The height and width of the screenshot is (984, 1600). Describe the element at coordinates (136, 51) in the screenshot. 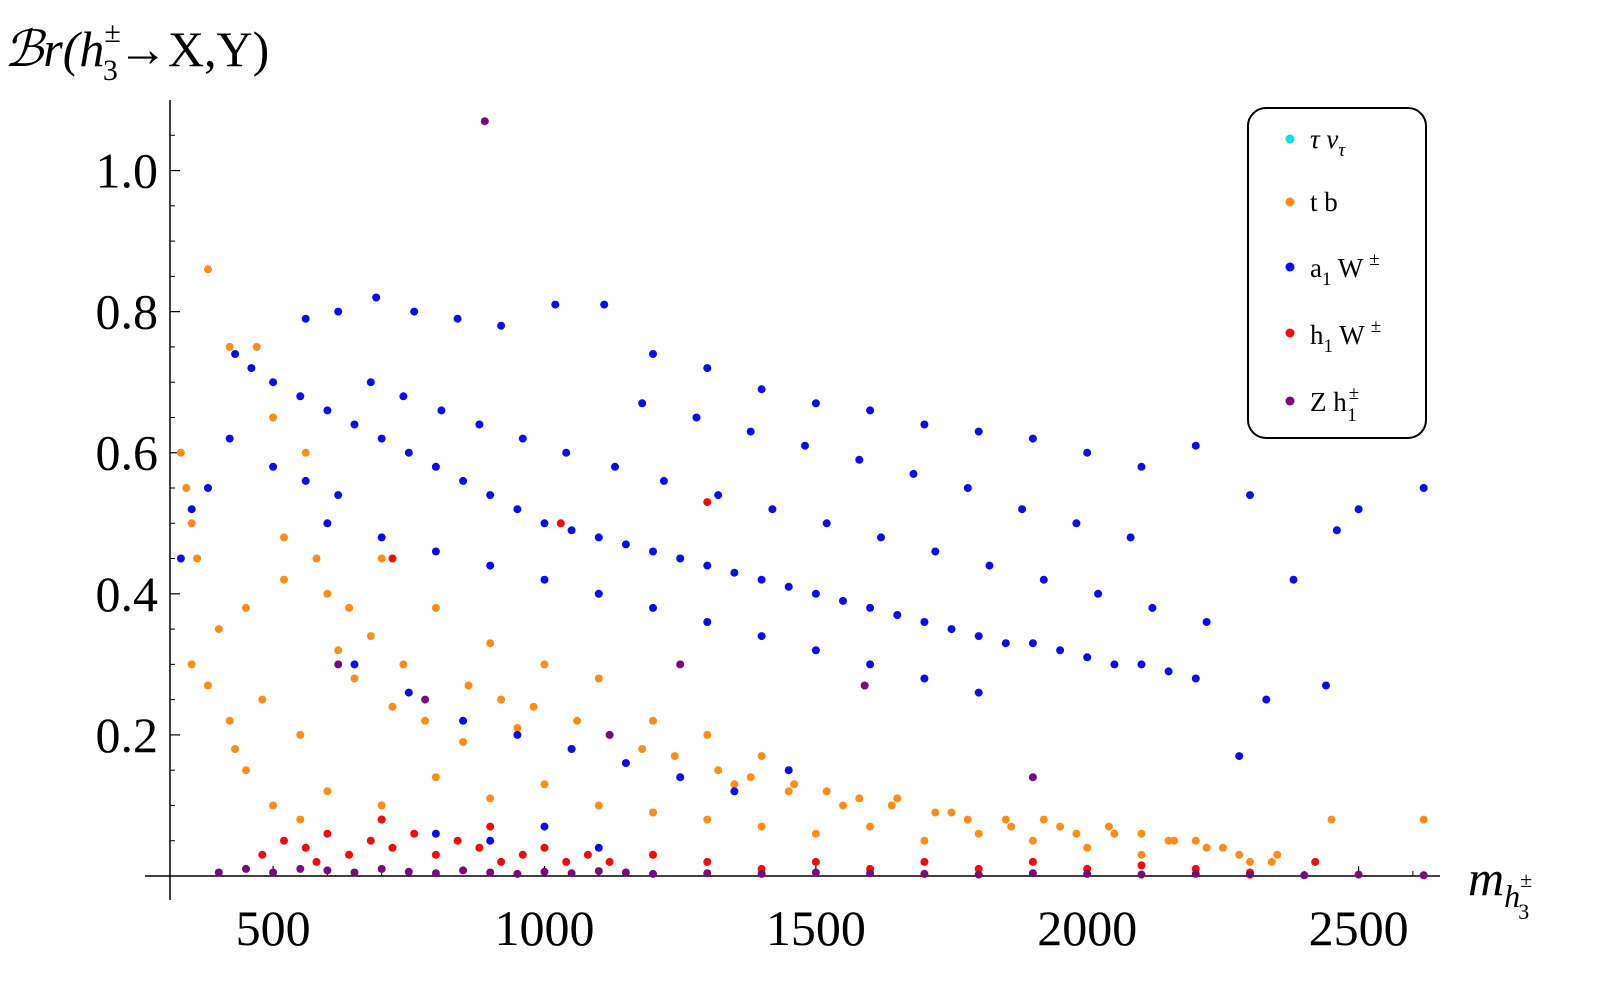

I see `y-axis-title: ℬr(h± 3→X,Y)` at that location.